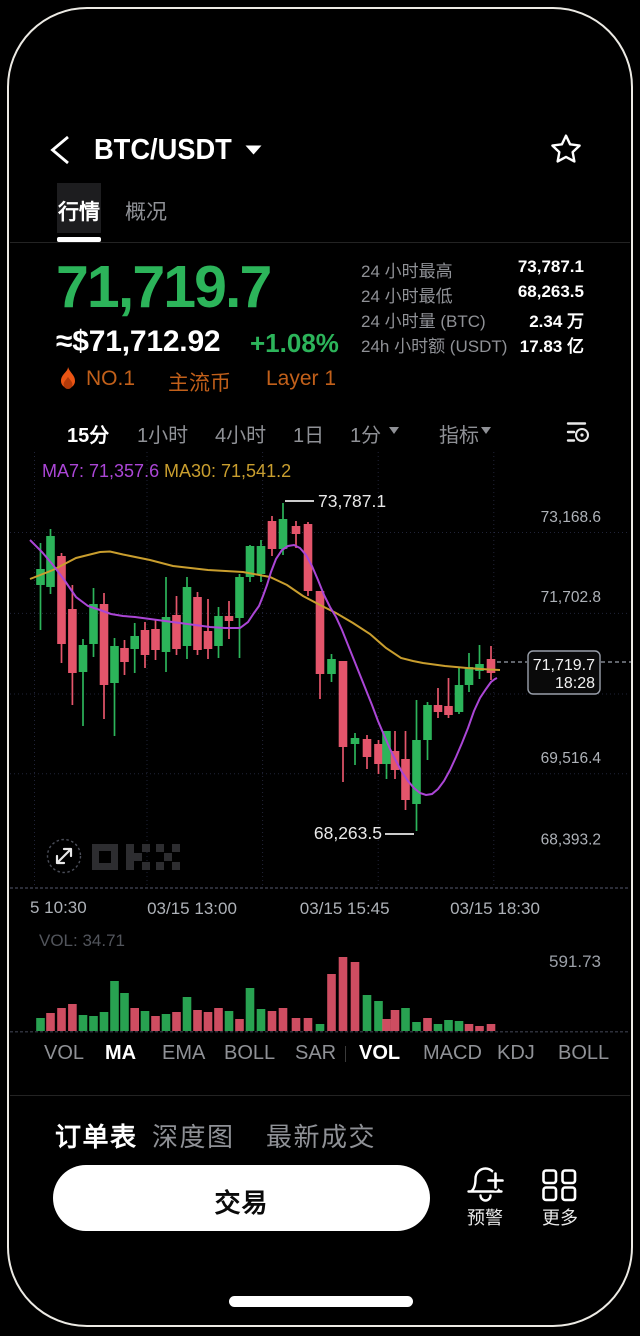 Image resolution: width=640 pixels, height=1336 pixels. I want to click on svg-text: 5 10:30, so click(58, 907).